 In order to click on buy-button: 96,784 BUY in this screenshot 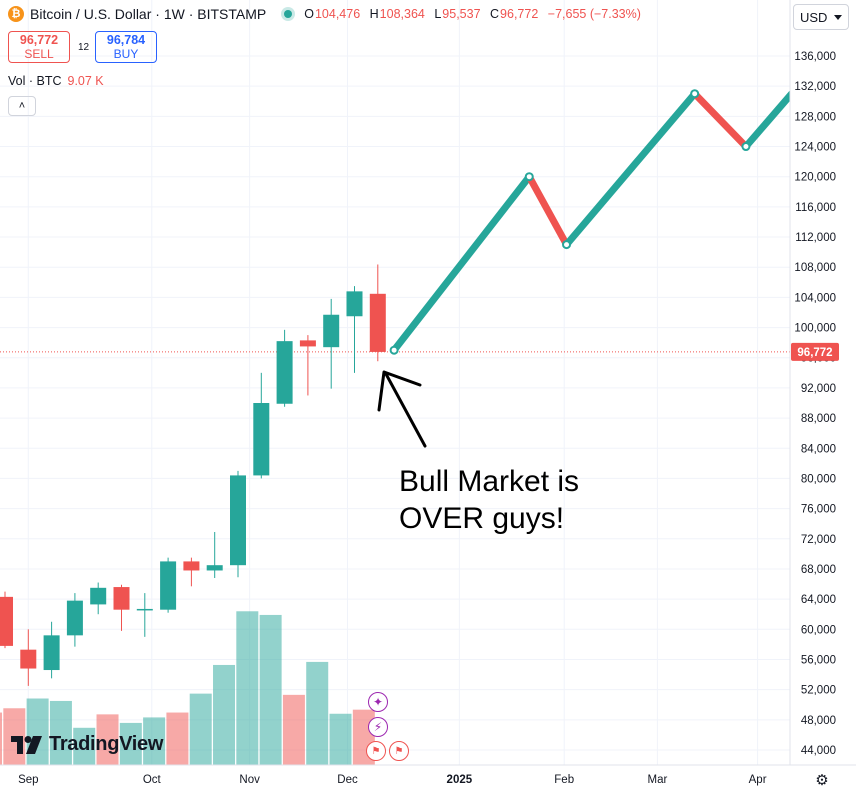, I will do `click(126, 47)`.